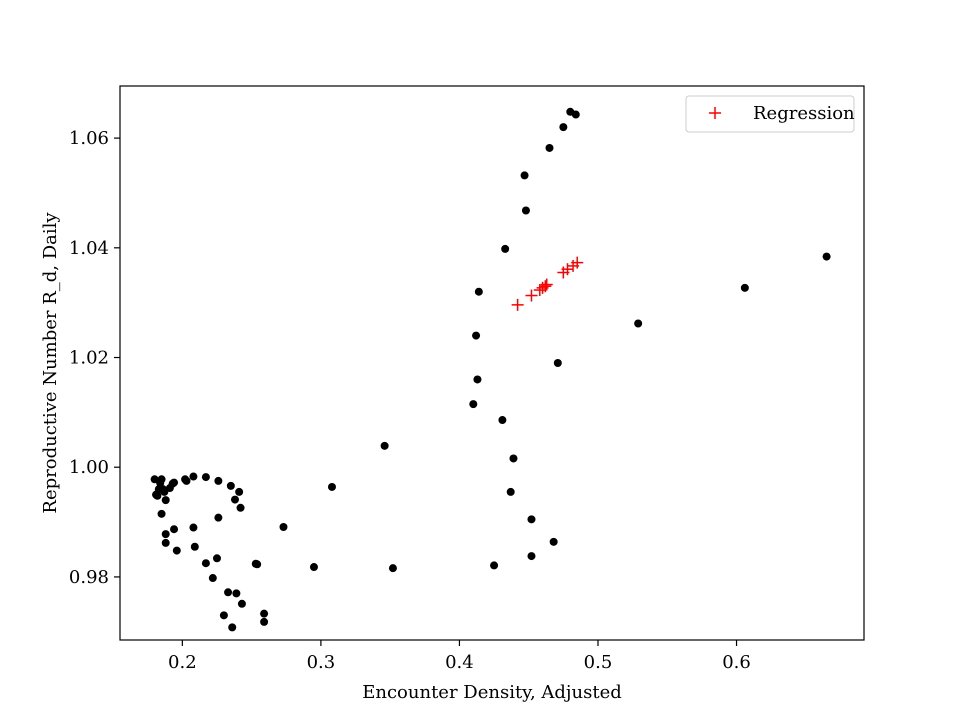  I want to click on x-tick-label: 0.5, so click(598, 662).